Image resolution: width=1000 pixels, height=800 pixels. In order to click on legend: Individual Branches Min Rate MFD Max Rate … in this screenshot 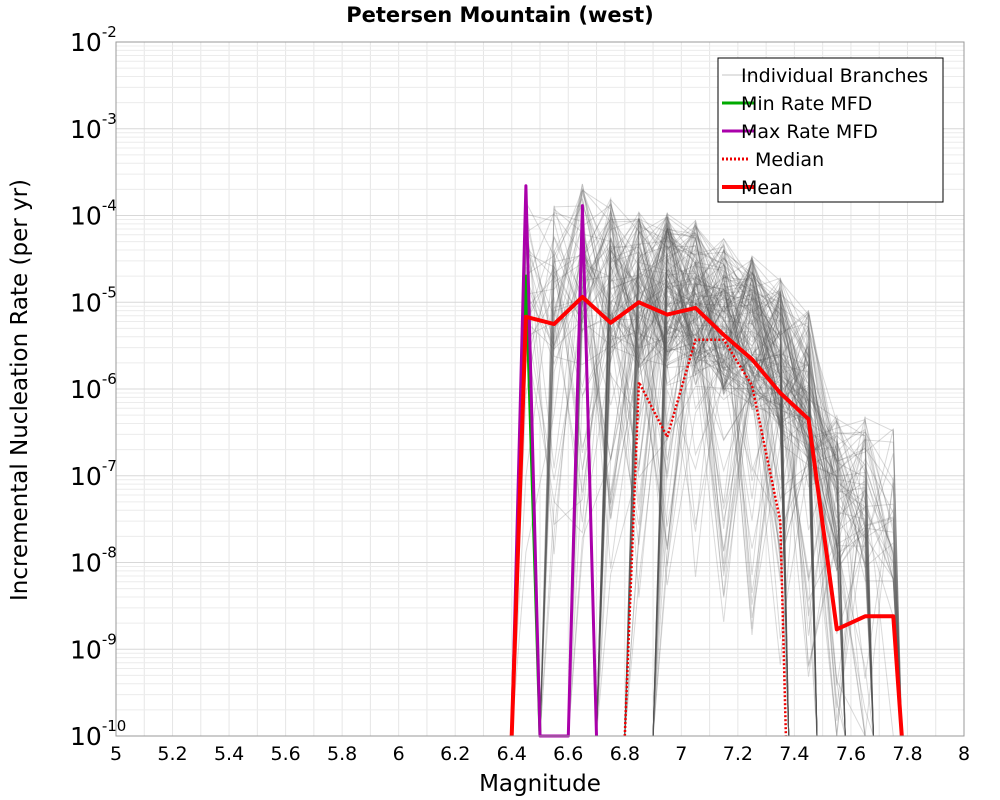, I will do `click(830, 130)`.